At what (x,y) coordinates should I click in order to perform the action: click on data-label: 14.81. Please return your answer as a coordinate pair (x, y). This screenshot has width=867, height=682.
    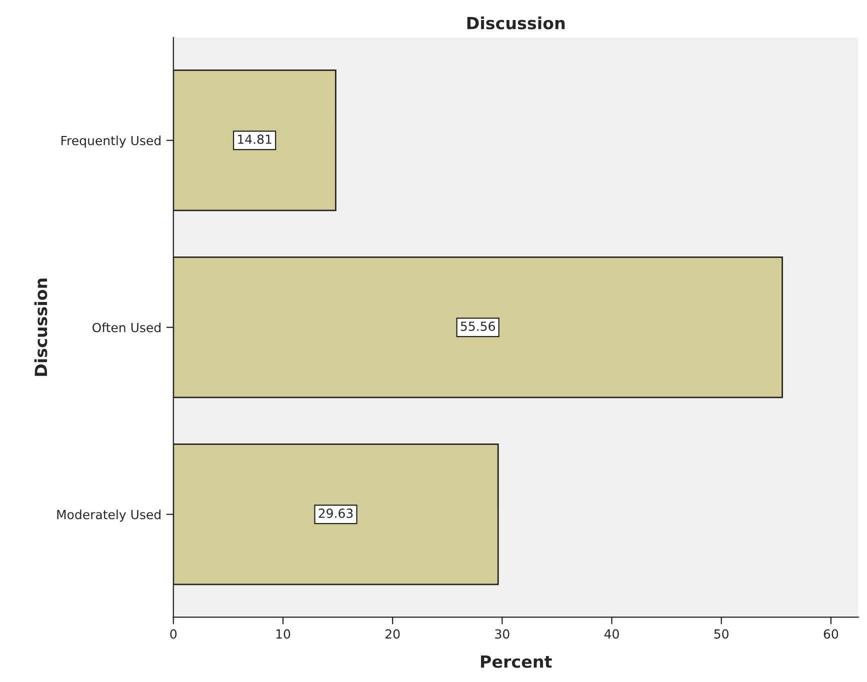
    Looking at the image, I should click on (255, 139).